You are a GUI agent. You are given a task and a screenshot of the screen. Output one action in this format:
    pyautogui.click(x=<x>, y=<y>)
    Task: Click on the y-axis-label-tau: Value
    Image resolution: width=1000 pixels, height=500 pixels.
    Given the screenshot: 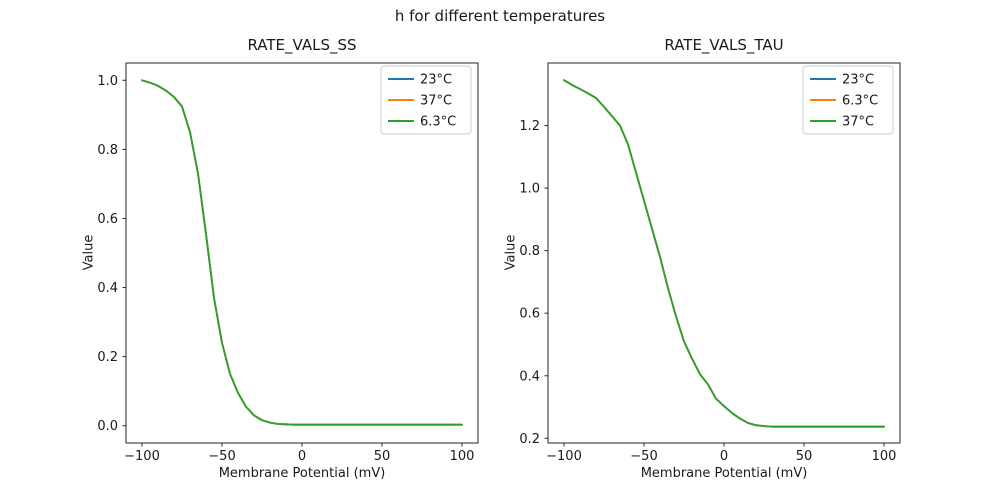 What is the action you would take?
    pyautogui.click(x=511, y=252)
    